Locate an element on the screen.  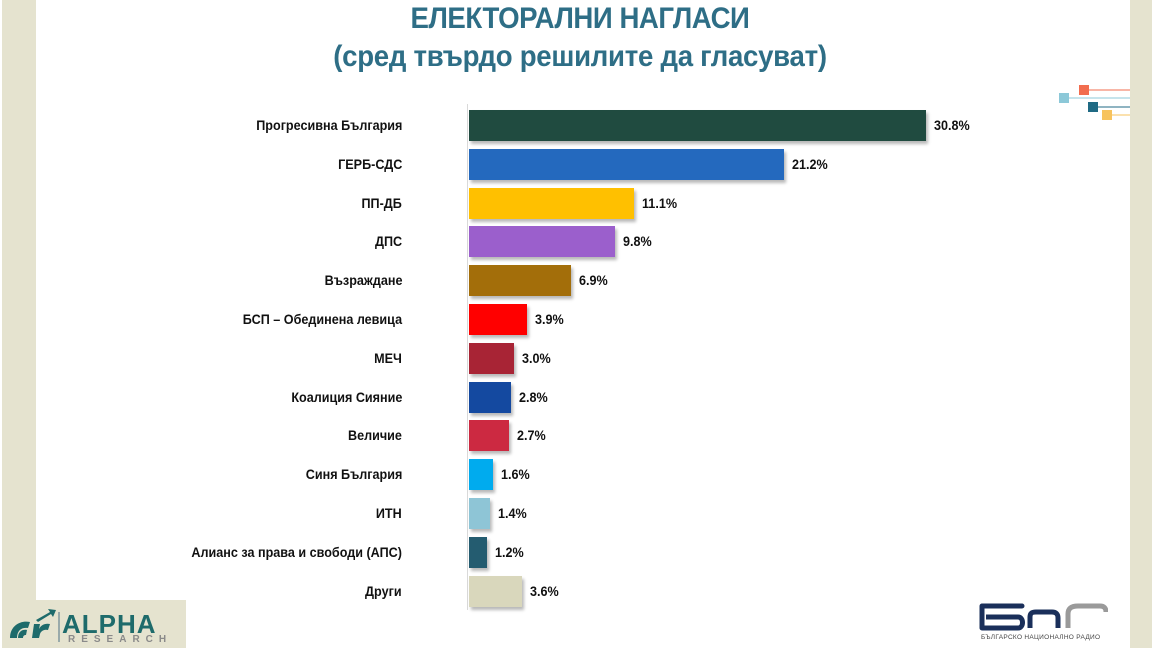
bnr-logo-subtitle: БЪЛГАРСКО НАЦИОНАЛНО РАДИО is located at coordinates (1041, 637).